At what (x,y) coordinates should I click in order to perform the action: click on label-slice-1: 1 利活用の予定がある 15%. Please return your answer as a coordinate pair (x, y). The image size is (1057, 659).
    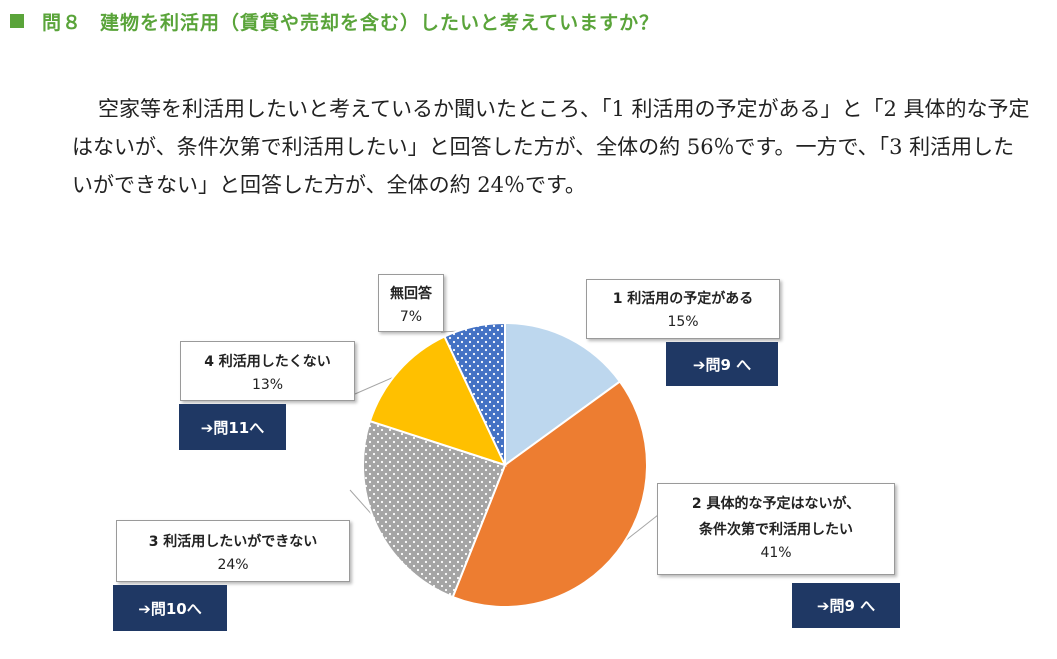
    Looking at the image, I should click on (683, 309).